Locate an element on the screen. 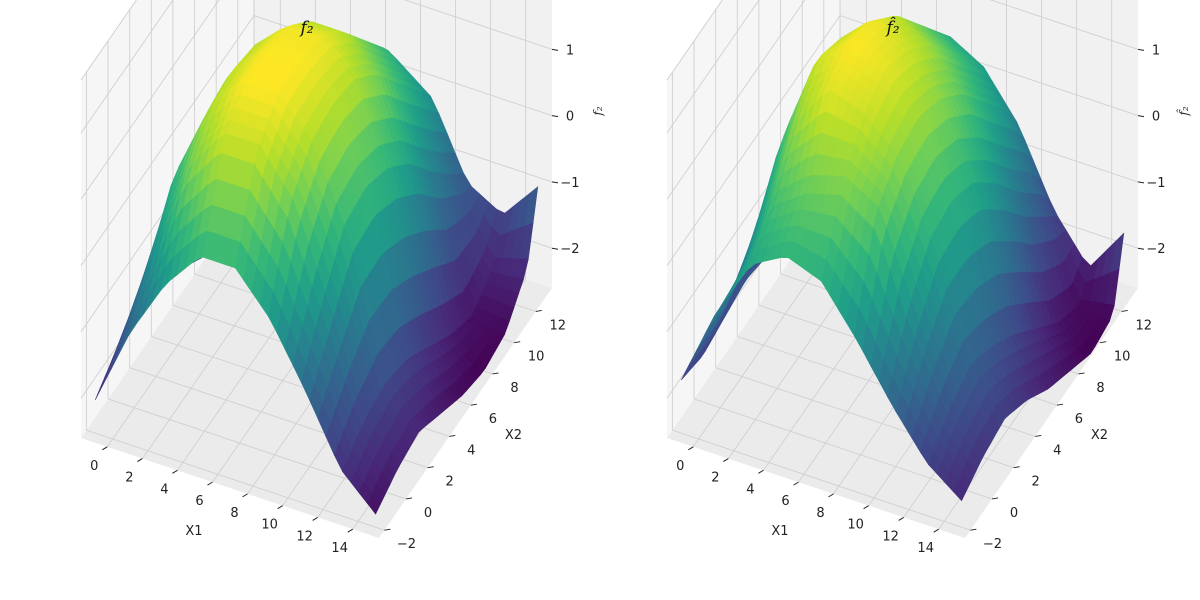 Image resolution: width=1200 pixels, height=600 pixels. chart-title: f₂ is located at coordinates (305, 28).